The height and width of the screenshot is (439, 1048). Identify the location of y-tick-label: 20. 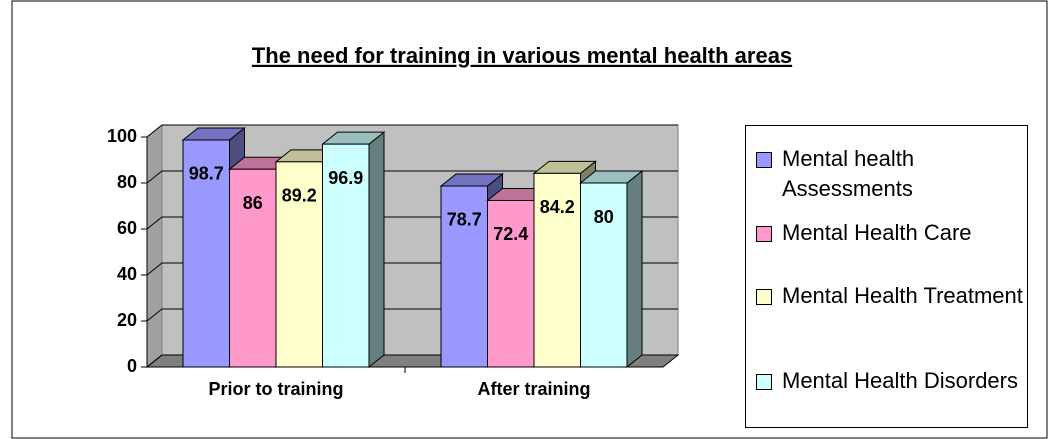
(127, 320).